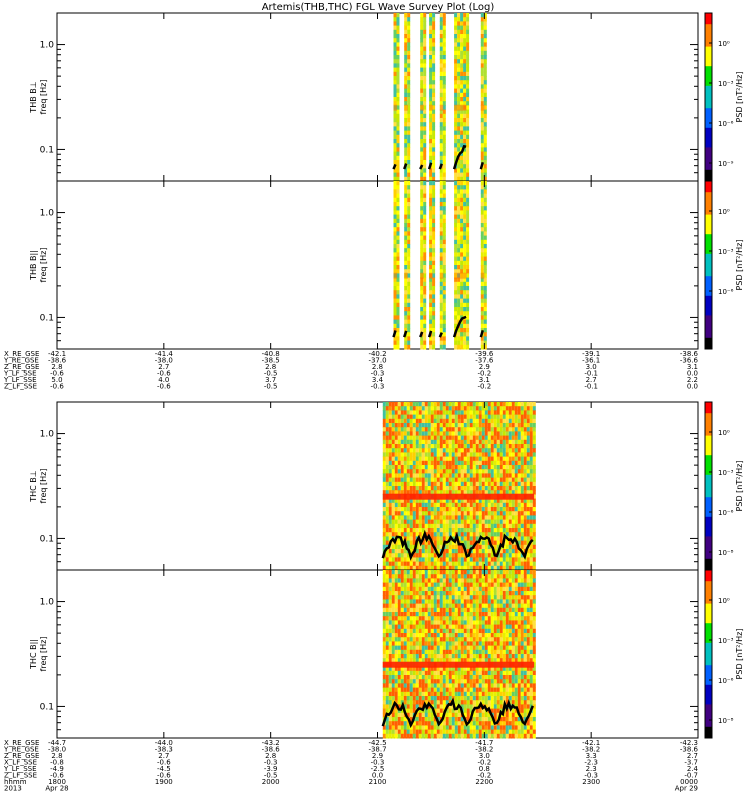 The height and width of the screenshot is (800, 750). Describe the element at coordinates (739, 265) in the screenshot. I see `colorbar-label: PSD [nT²/Hz]` at that location.